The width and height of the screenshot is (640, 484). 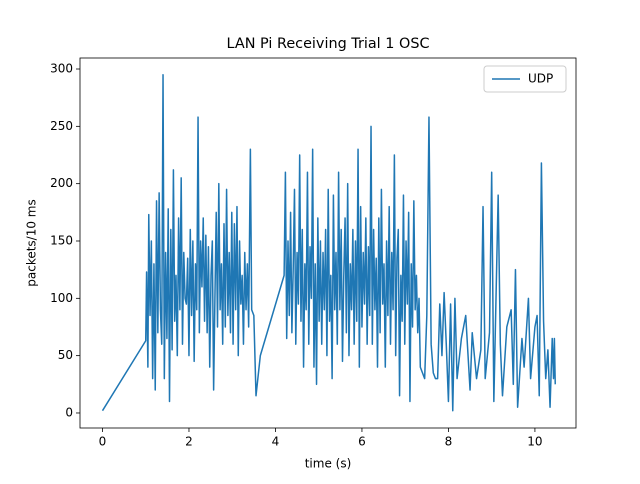 I want to click on x-tick-label: 6, so click(x=362, y=442).